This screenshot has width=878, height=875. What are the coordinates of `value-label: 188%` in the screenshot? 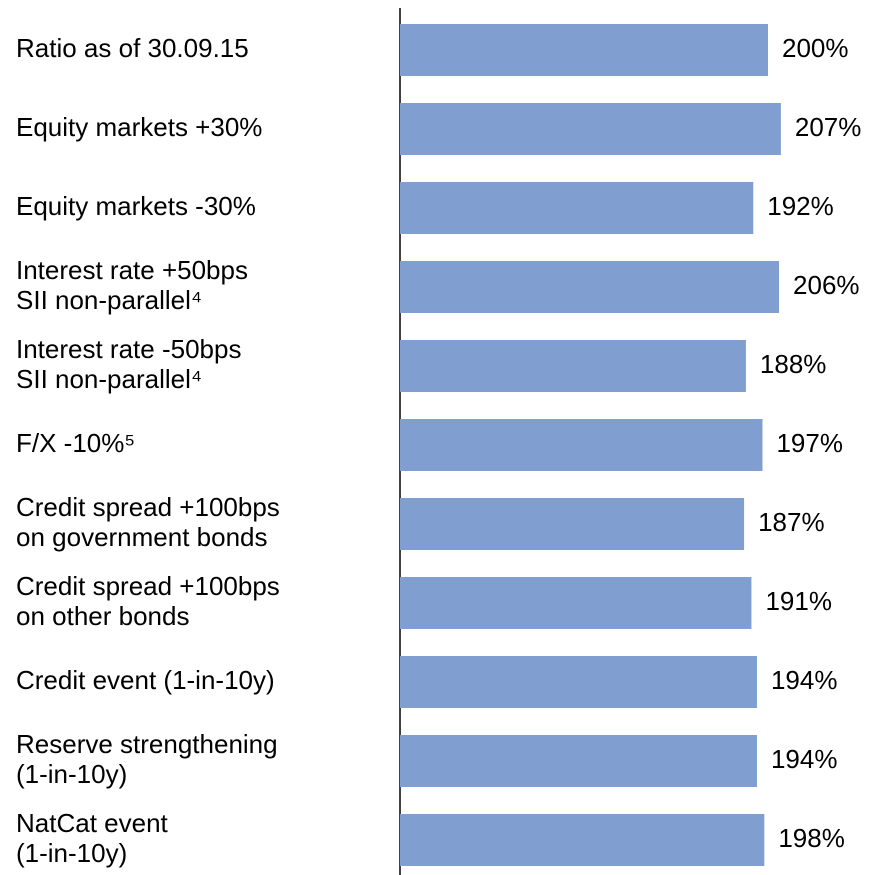 It's located at (793, 364).